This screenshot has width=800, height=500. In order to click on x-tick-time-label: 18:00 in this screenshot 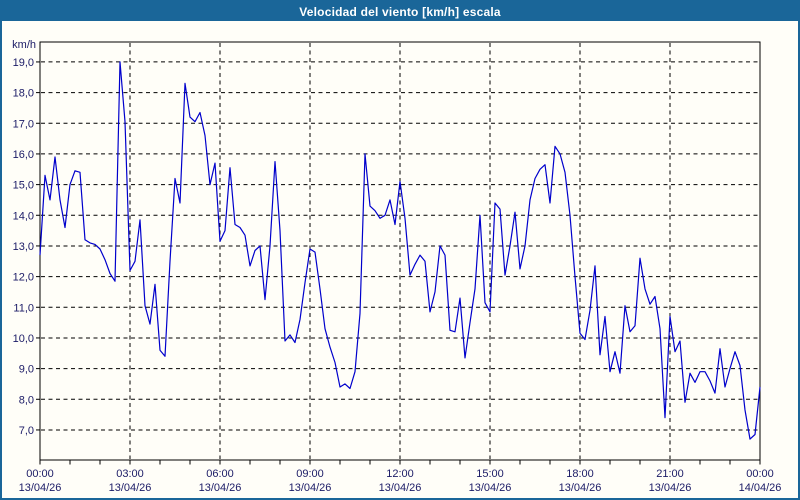, I will do `click(580, 474)`.